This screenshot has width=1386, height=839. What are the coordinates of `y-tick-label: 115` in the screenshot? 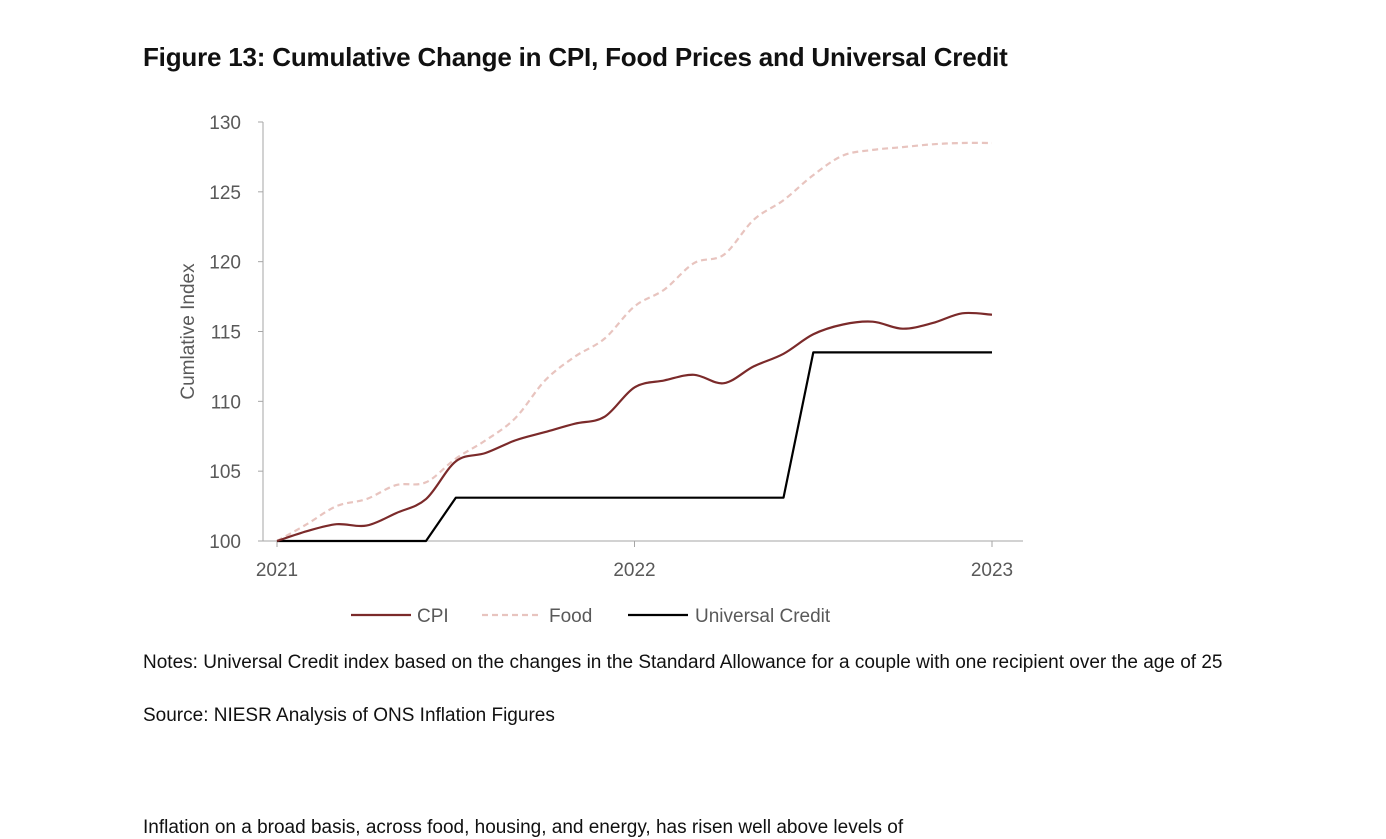 It's located at (226, 333).